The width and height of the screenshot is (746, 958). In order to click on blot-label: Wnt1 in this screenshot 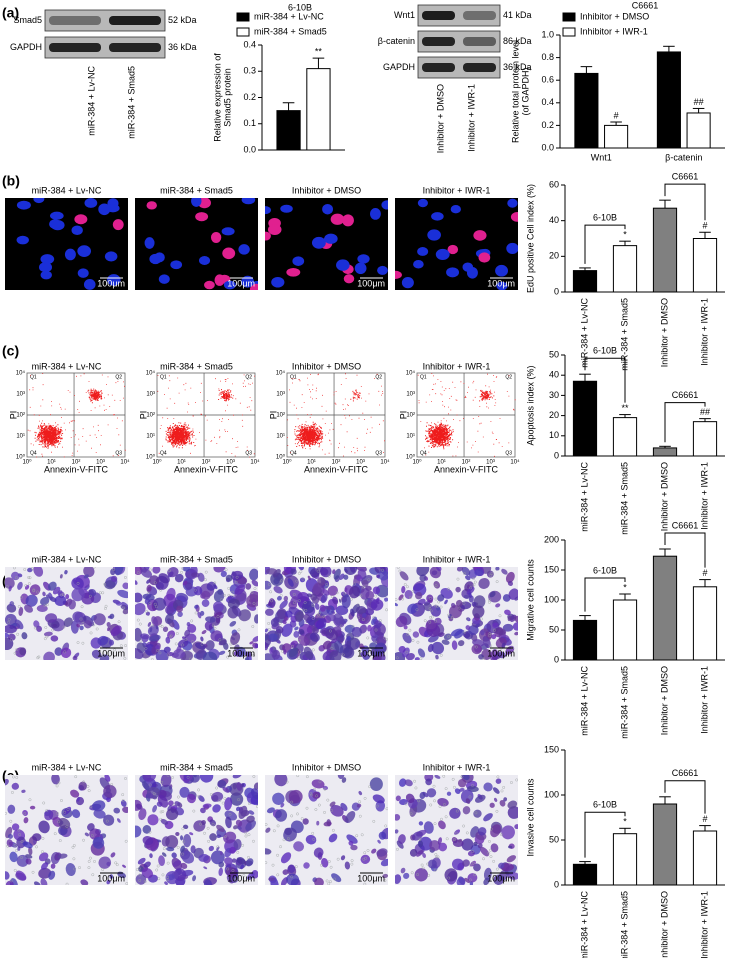, I will do `click(404, 15)`.